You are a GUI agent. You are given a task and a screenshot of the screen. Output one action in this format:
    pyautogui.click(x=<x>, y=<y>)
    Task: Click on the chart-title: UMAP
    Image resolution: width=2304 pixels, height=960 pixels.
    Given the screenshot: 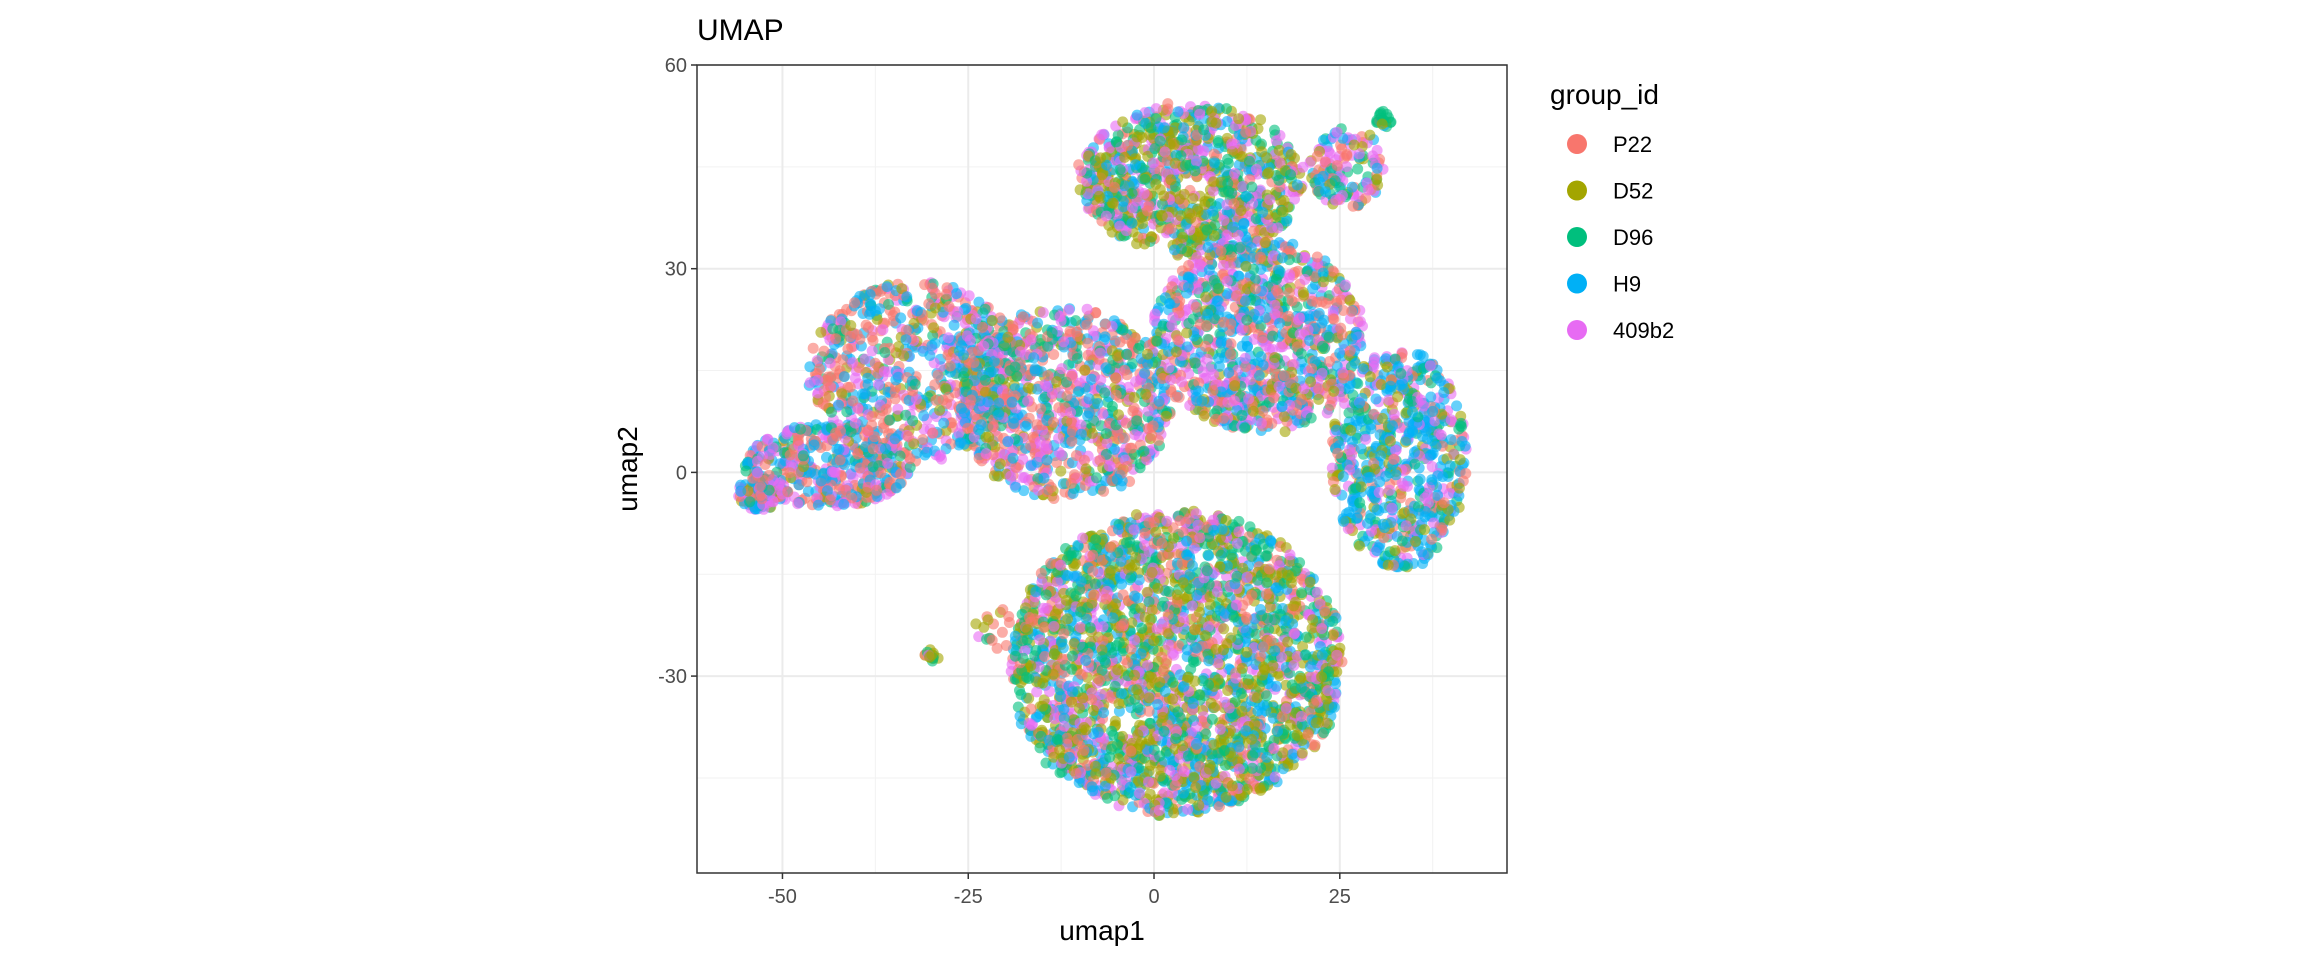 What is the action you would take?
    pyautogui.click(x=740, y=30)
    